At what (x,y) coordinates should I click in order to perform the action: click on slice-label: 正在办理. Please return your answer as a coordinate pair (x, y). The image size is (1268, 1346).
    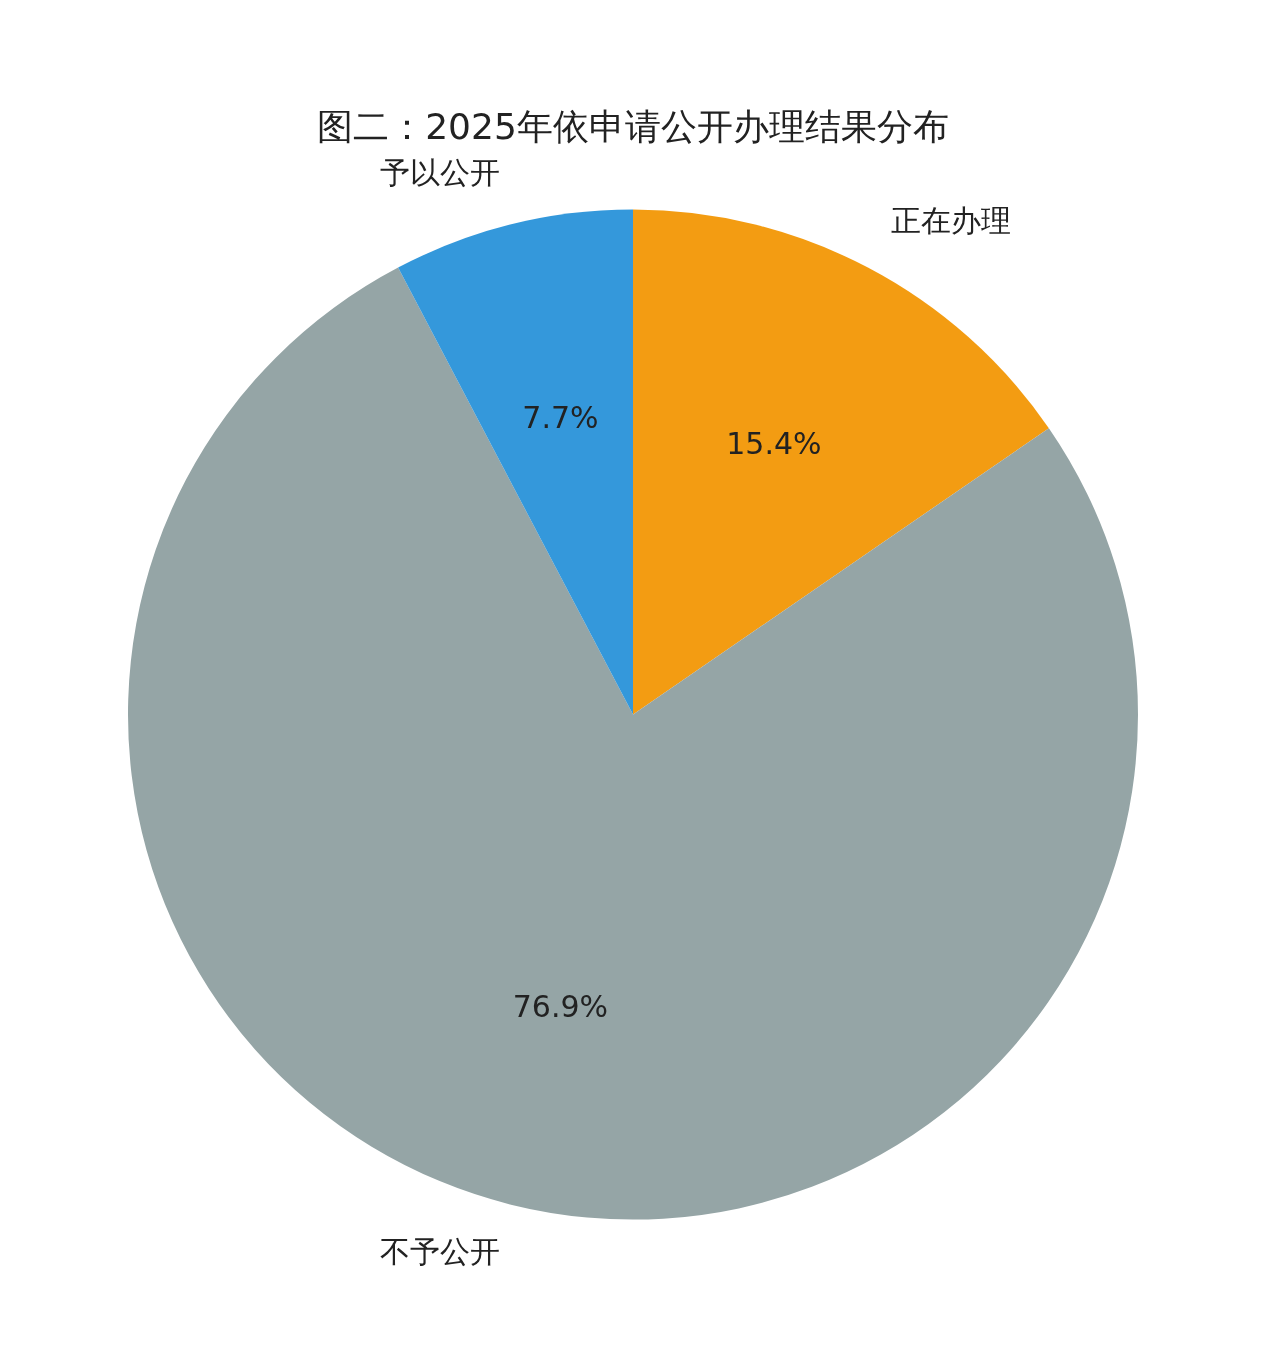
    Looking at the image, I should click on (951, 220).